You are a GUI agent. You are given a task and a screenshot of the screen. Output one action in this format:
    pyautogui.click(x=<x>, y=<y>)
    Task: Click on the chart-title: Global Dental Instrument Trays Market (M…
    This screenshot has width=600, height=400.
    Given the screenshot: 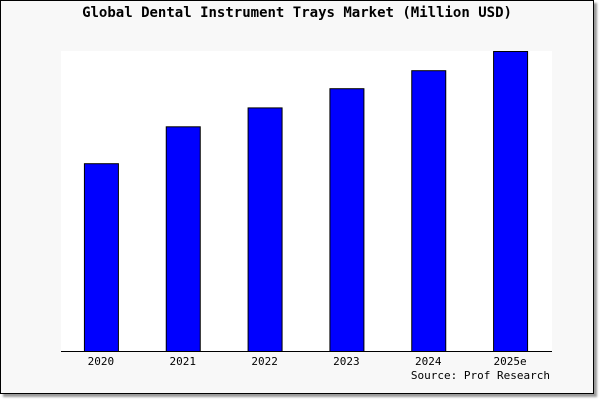 What is the action you would take?
    pyautogui.click(x=297, y=13)
    